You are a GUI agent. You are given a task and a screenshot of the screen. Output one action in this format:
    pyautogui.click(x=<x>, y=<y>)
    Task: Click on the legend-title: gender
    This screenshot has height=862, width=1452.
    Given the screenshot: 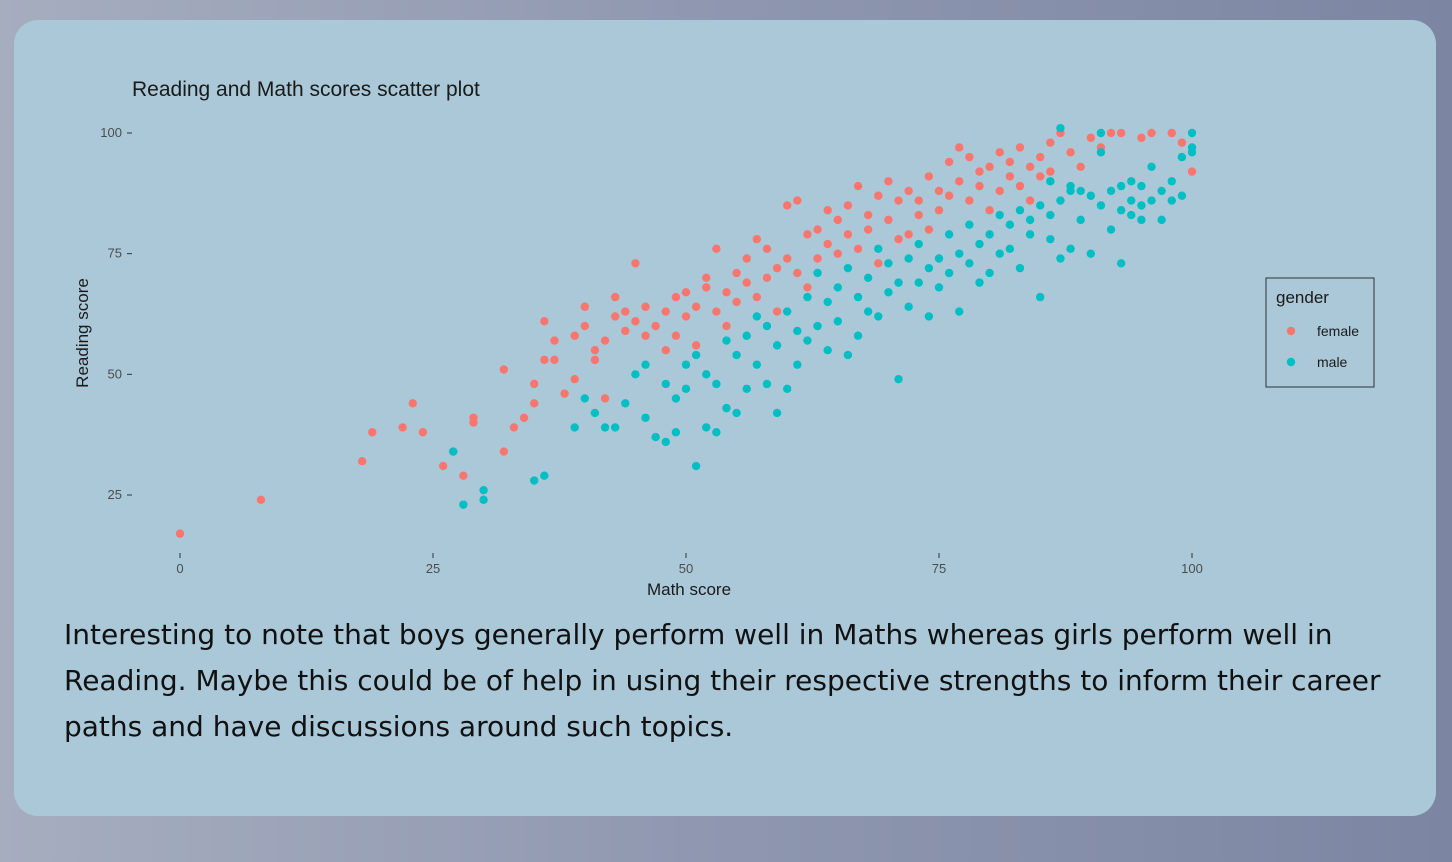 What is the action you would take?
    pyautogui.click(x=1302, y=297)
    